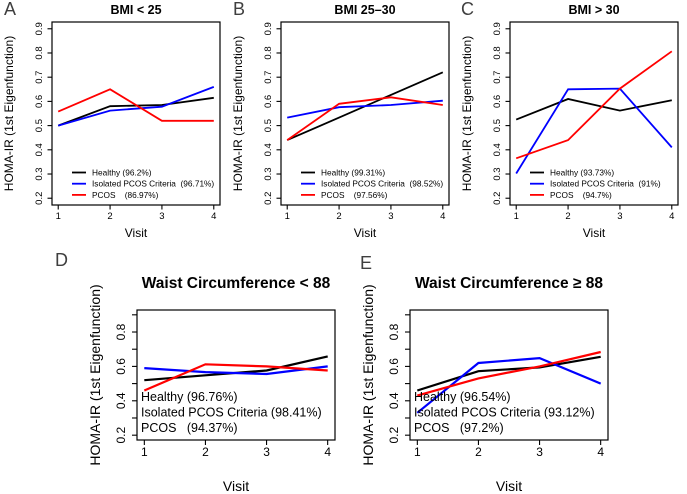 The width and height of the screenshot is (687, 494). I want to click on legend-label: PCOS (94.7%), so click(581, 195).